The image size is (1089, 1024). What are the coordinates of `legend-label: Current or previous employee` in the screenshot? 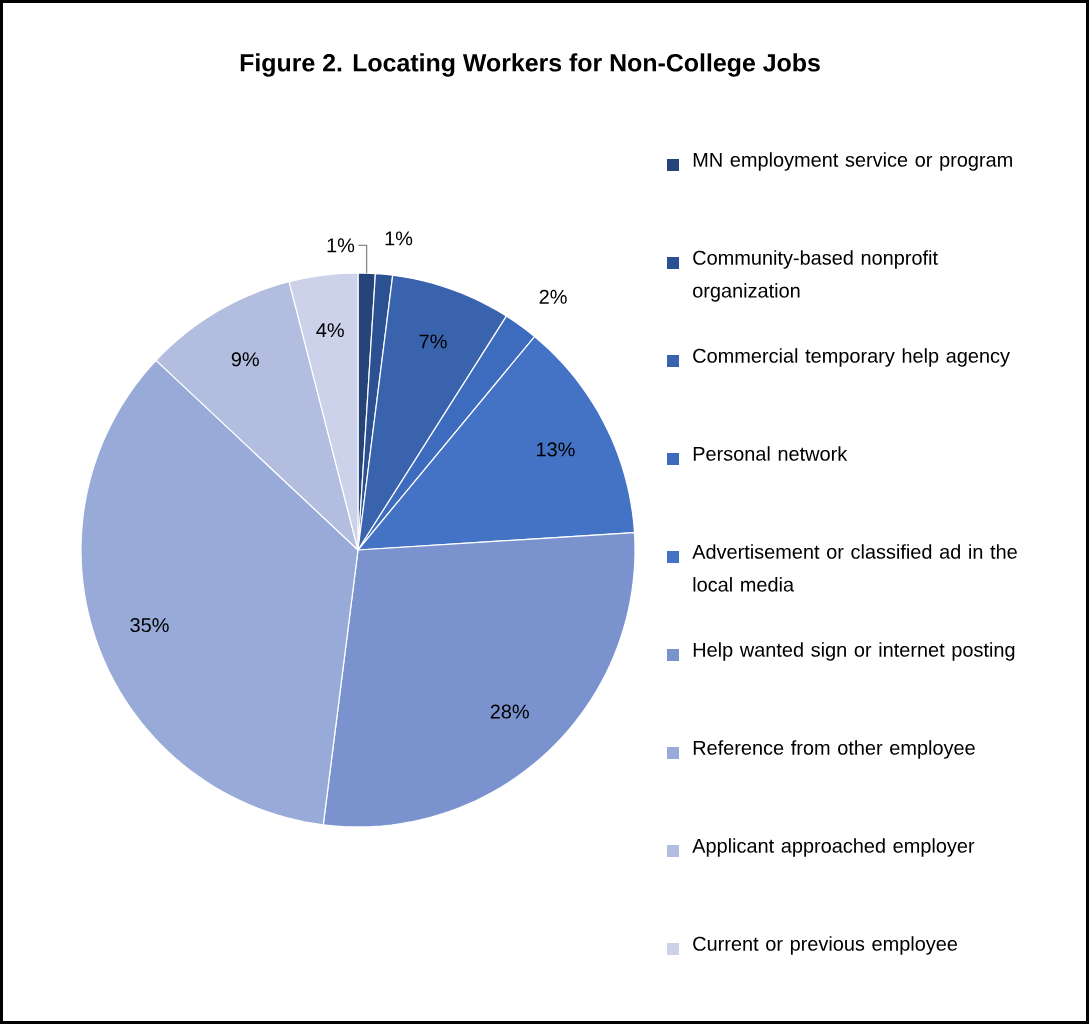 It's located at (825, 945).